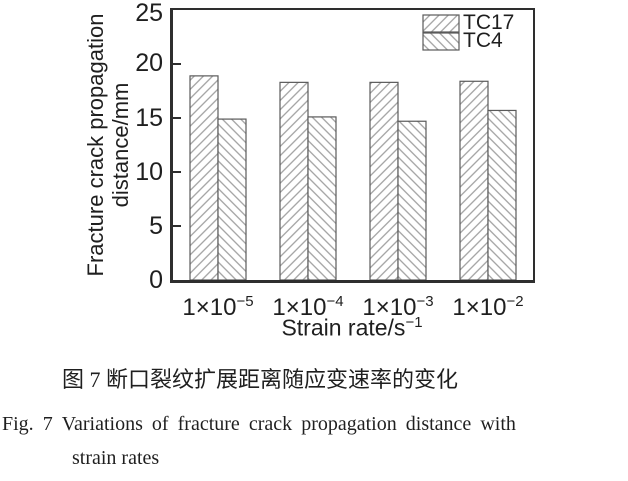 The image size is (628, 481). I want to click on y-tick-label-25: 25, so click(149, 13).